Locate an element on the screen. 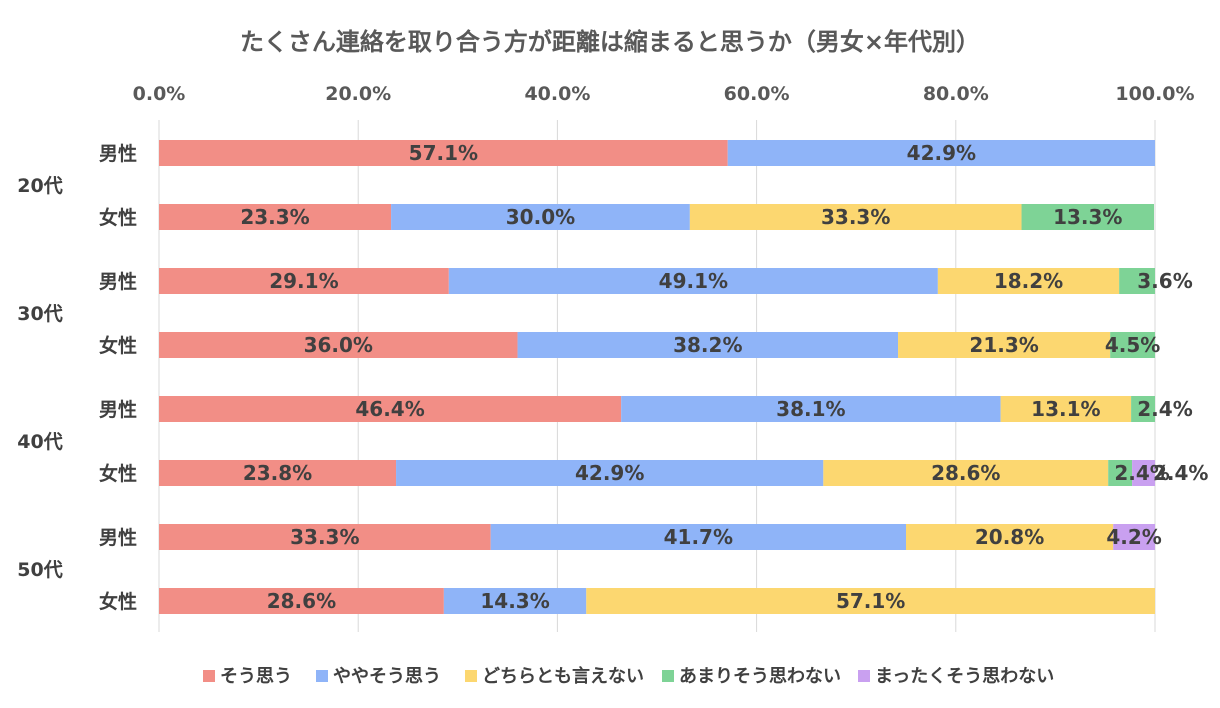  data-label: 23.8% is located at coordinates (277, 473).